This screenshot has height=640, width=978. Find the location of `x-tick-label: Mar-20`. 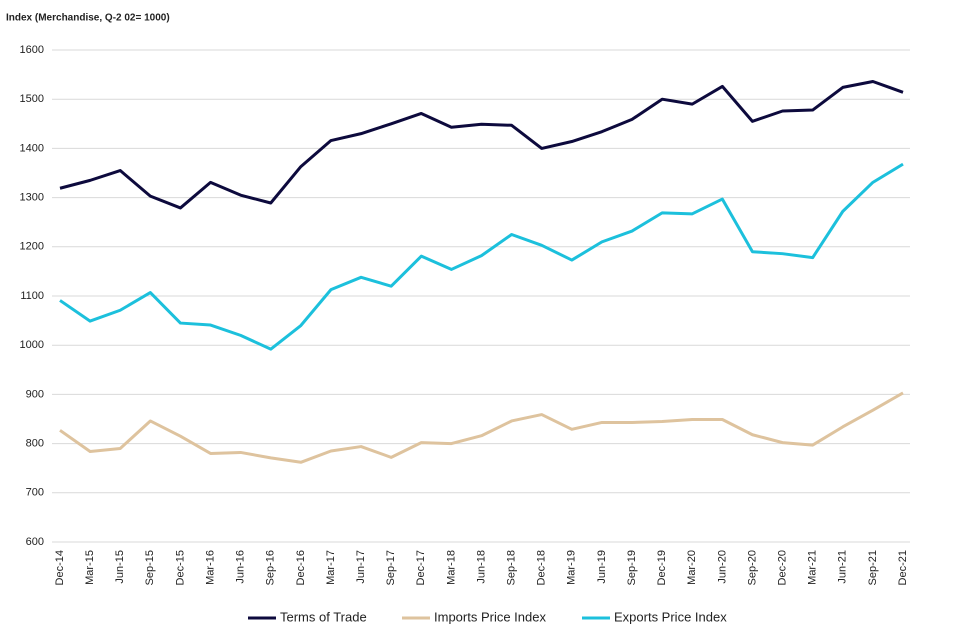

x-tick-label: Mar-20 is located at coordinates (692, 567).